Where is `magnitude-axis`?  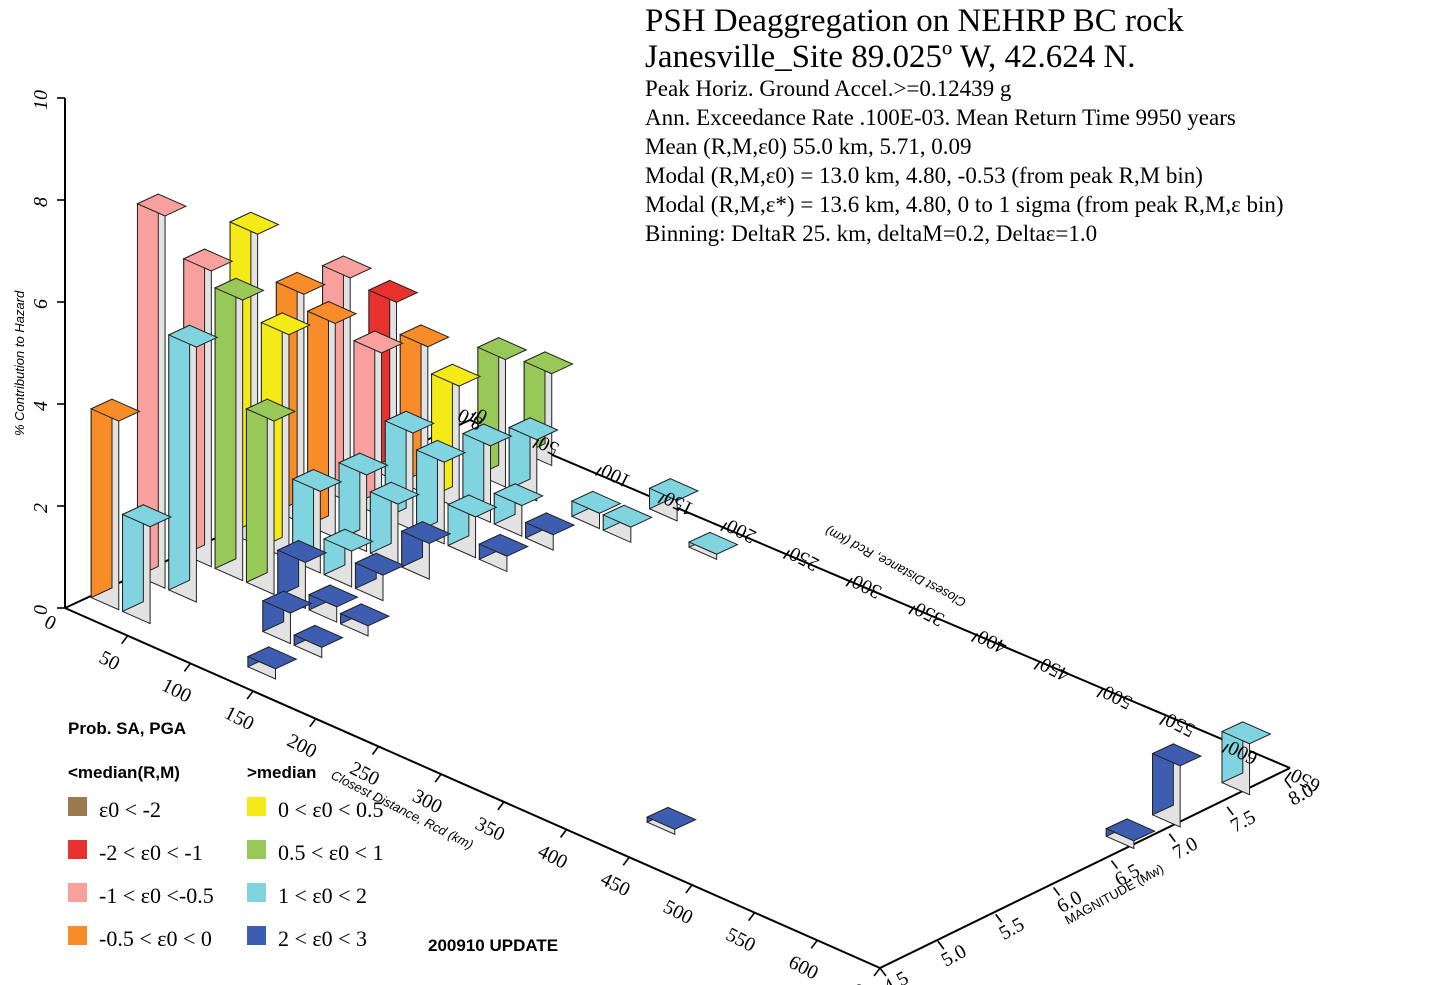
magnitude-axis is located at coordinates (1085, 868).